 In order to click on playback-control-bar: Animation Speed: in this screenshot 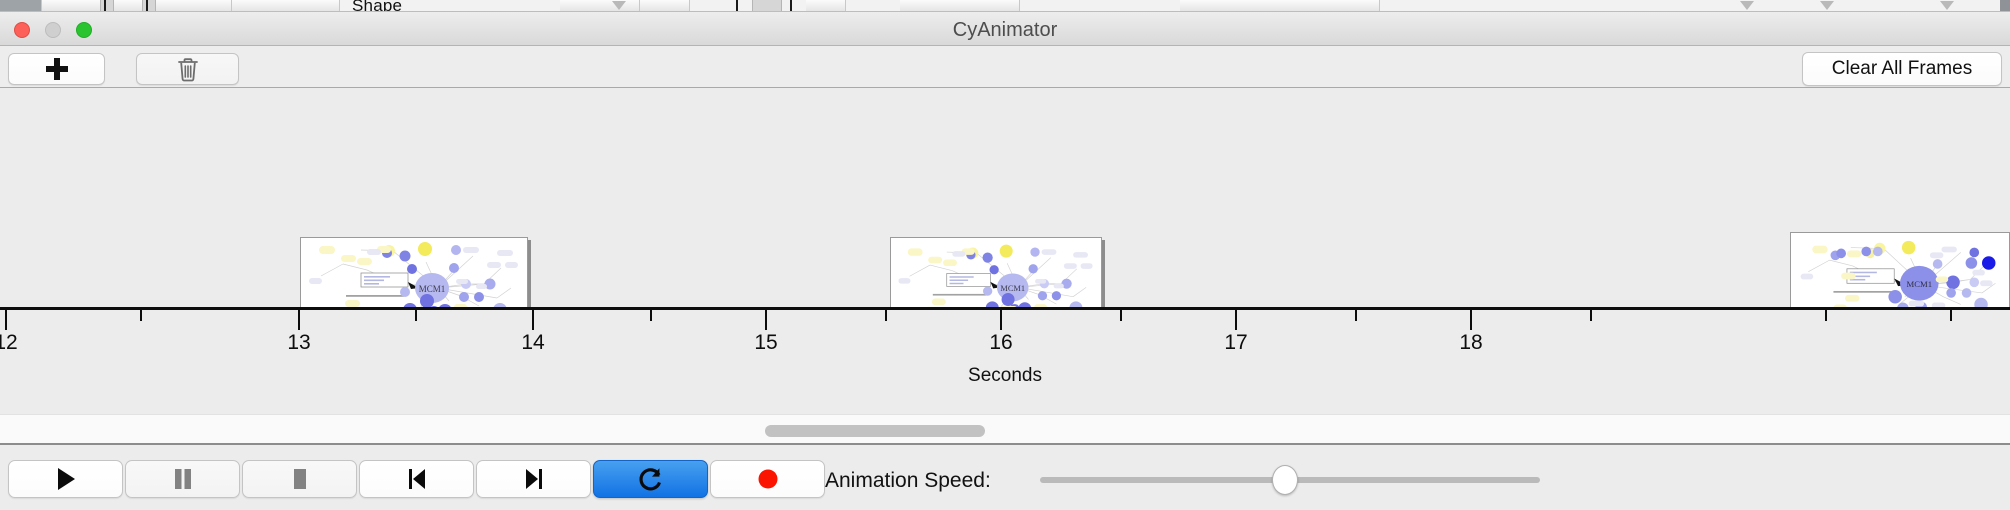, I will do `click(1005, 478)`.